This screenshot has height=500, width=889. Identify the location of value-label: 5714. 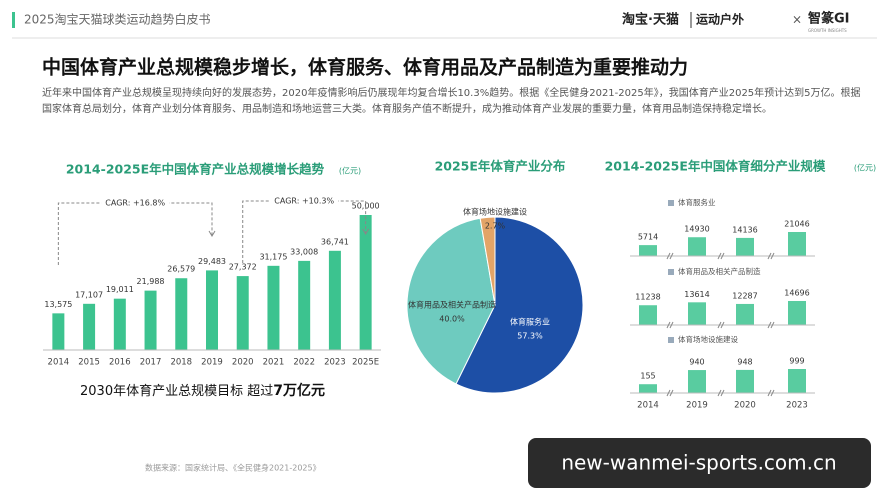
(648, 237).